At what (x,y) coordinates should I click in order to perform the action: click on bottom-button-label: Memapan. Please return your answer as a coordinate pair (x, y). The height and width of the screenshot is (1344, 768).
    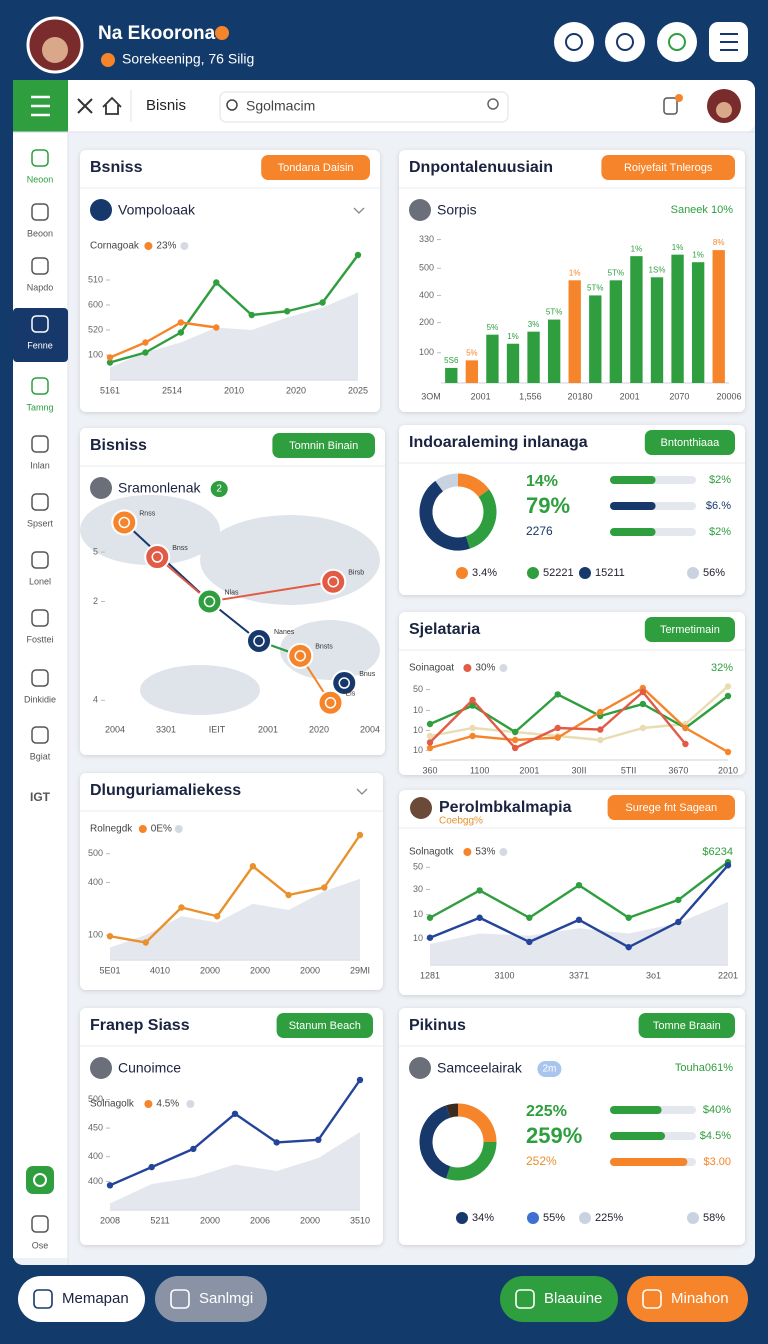
    Looking at the image, I should click on (95, 1298).